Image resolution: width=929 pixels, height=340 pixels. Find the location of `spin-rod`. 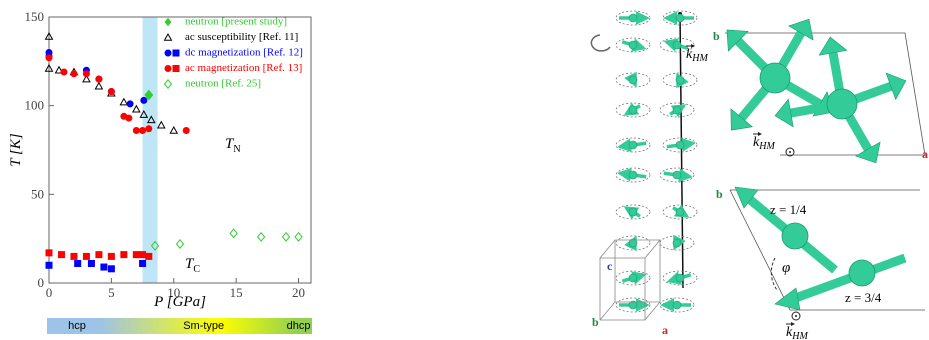

spin-rod is located at coordinates (847, 279).